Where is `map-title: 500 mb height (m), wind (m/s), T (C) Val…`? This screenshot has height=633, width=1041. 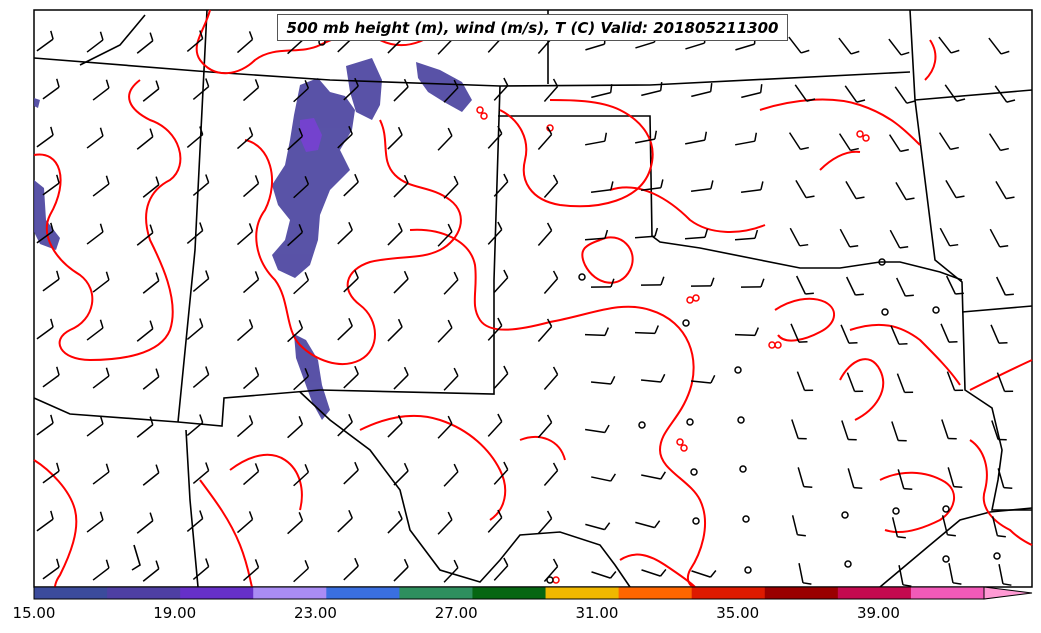 map-title: 500 mb height (m), wind (m/s), T (C) Val… is located at coordinates (532, 27).